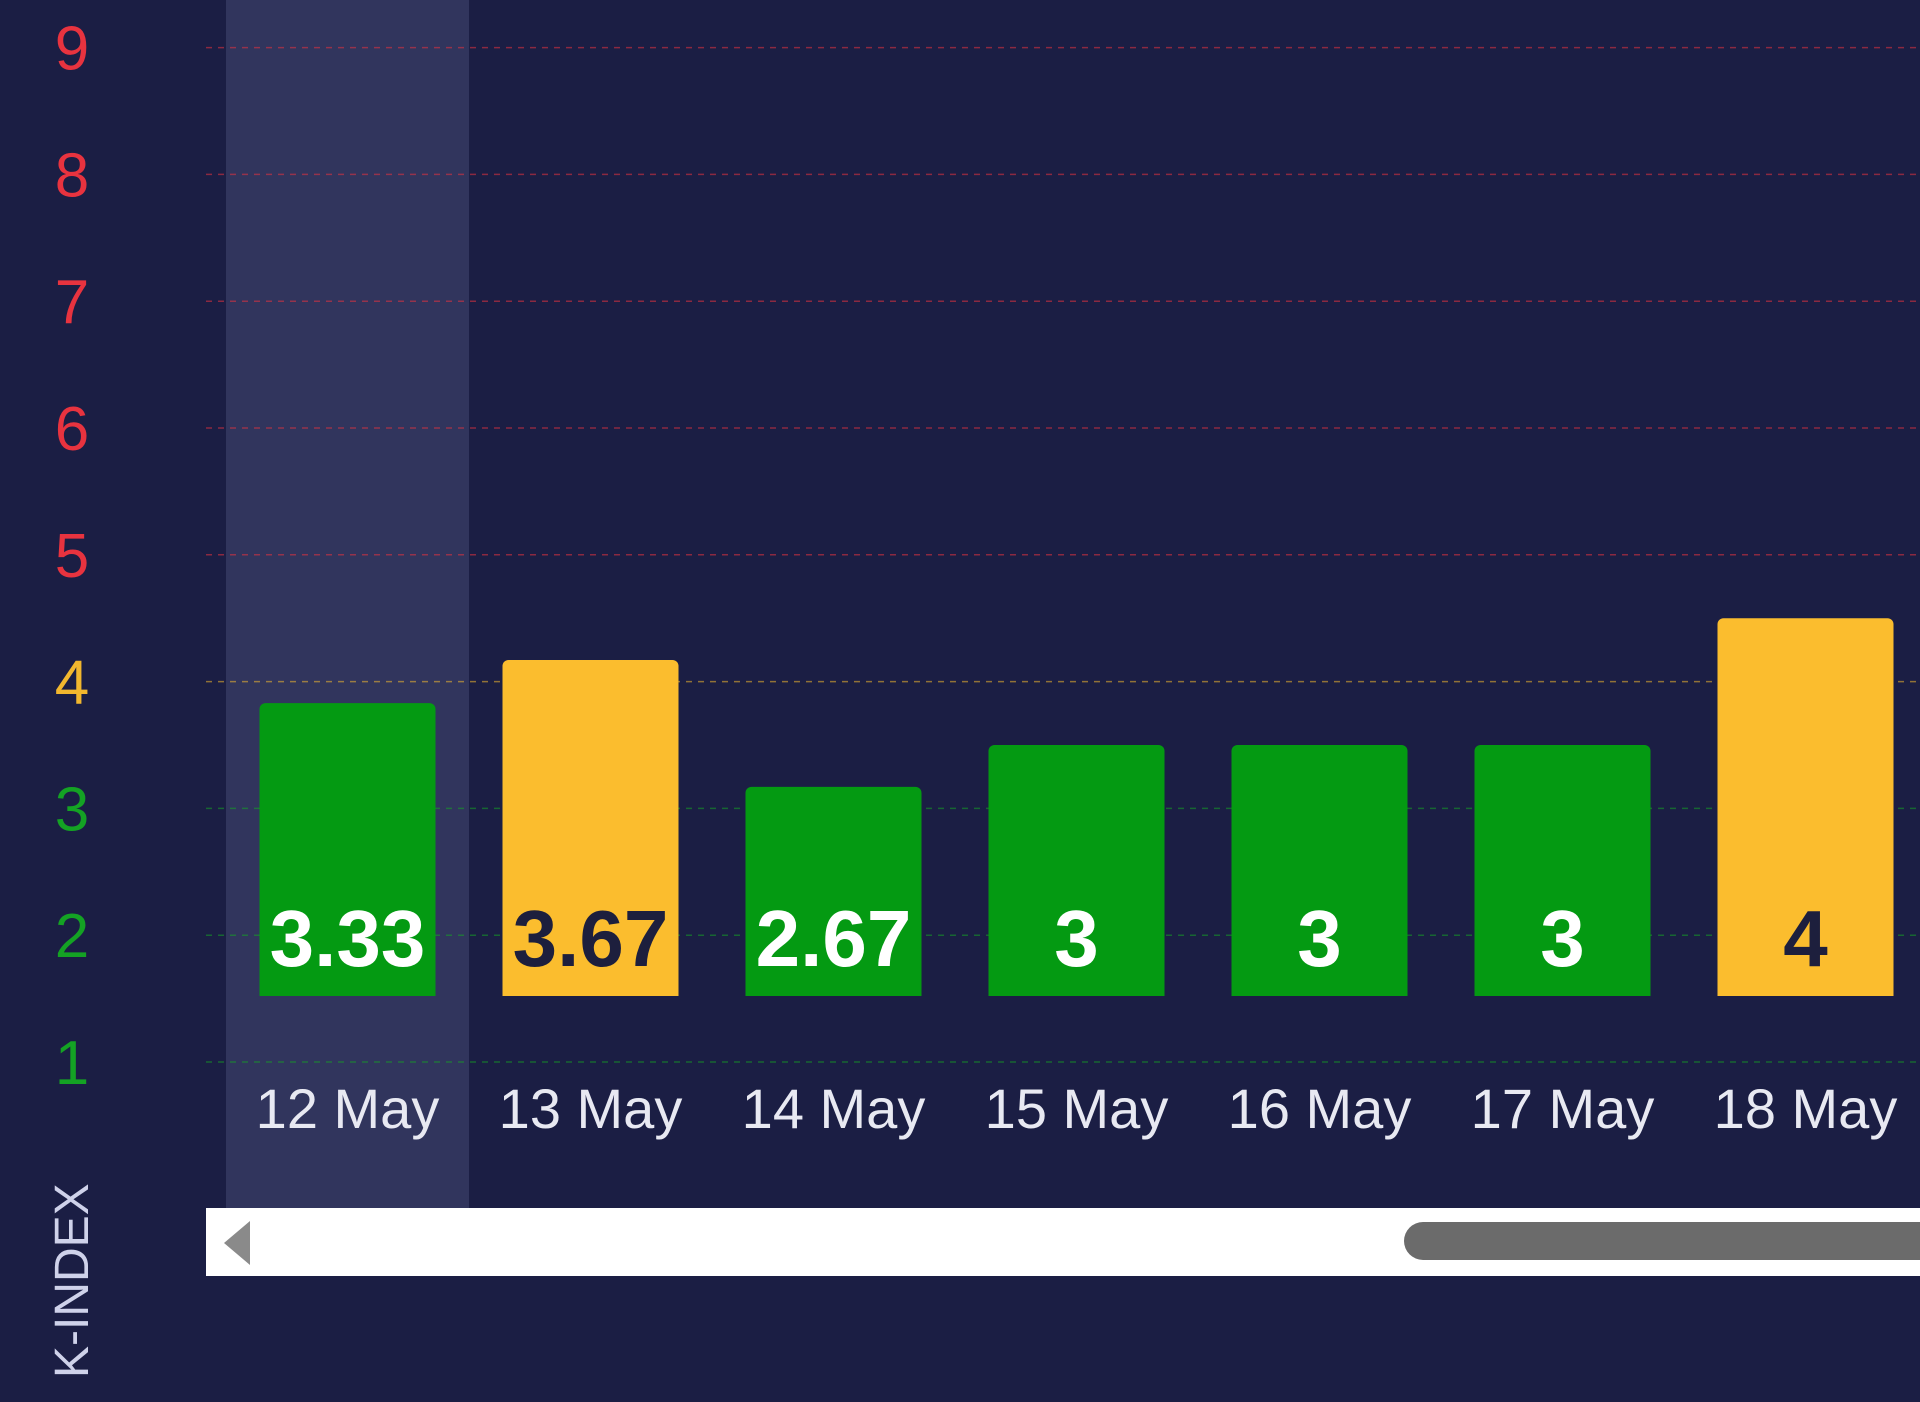 Image resolution: width=1920 pixels, height=1402 pixels. I want to click on y-tick-label: 5, so click(72, 556).